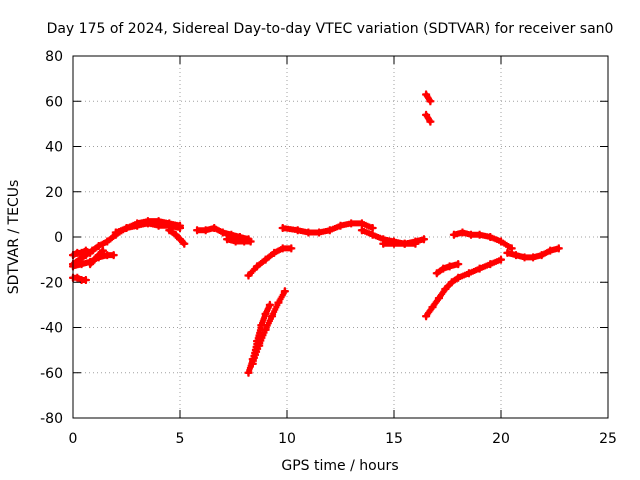  I want to click on x-tick-label: 25, so click(608, 439).